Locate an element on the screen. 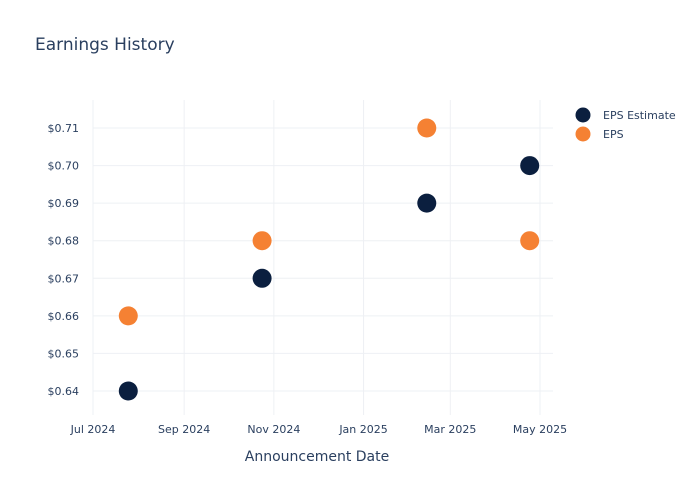 The image size is (700, 500). legend-item-eps-estimate: EPS Estimate is located at coordinates (625, 115).